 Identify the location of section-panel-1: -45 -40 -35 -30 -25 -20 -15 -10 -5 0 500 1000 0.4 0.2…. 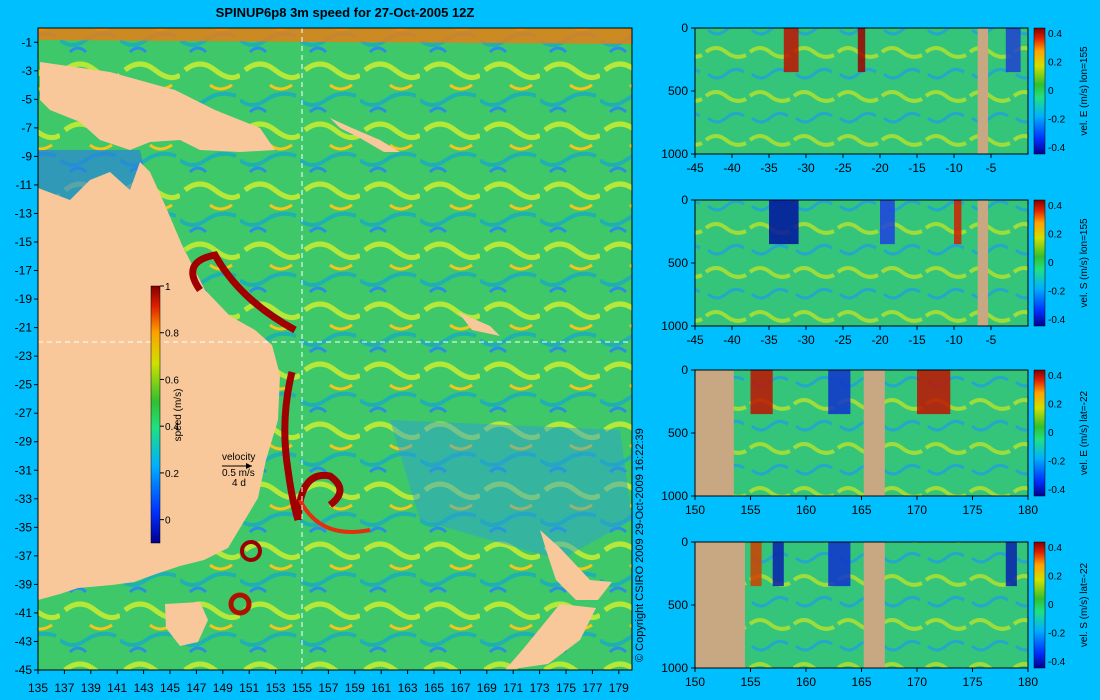
(875, 98).